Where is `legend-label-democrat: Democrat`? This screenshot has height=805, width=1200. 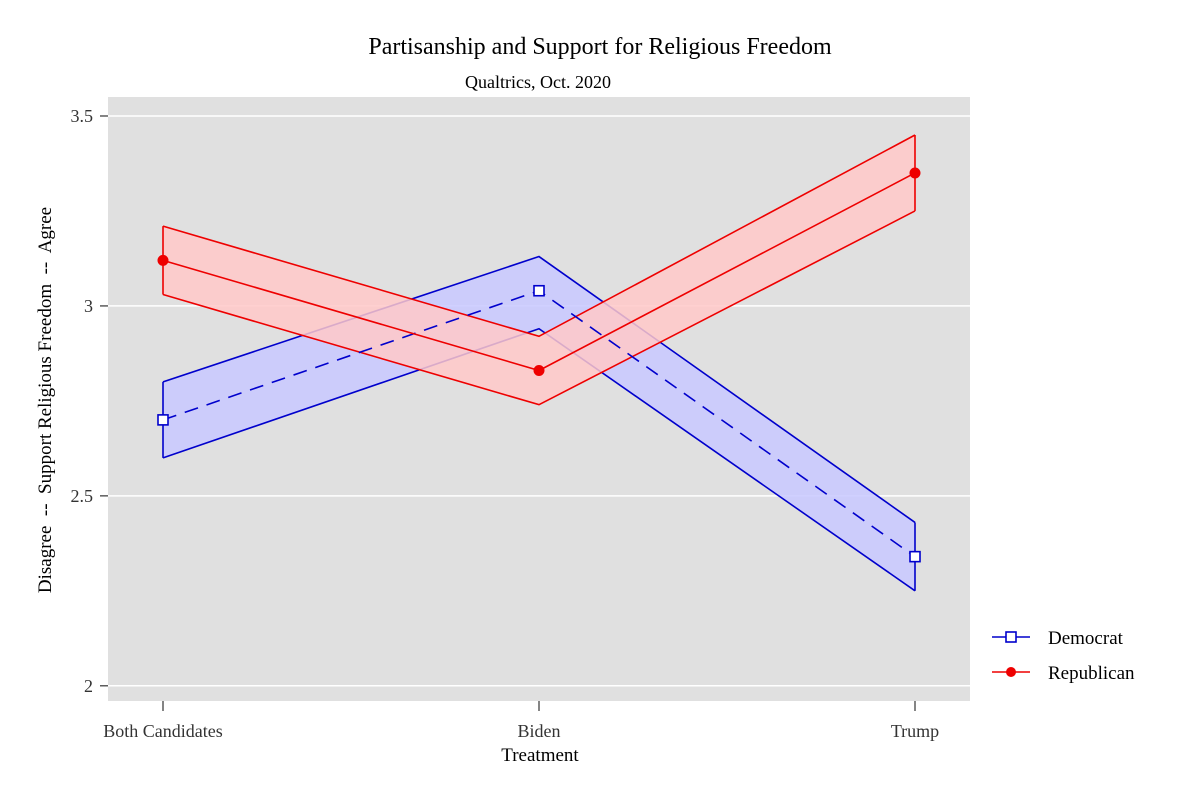
legend-label-democrat: Democrat is located at coordinates (1086, 638).